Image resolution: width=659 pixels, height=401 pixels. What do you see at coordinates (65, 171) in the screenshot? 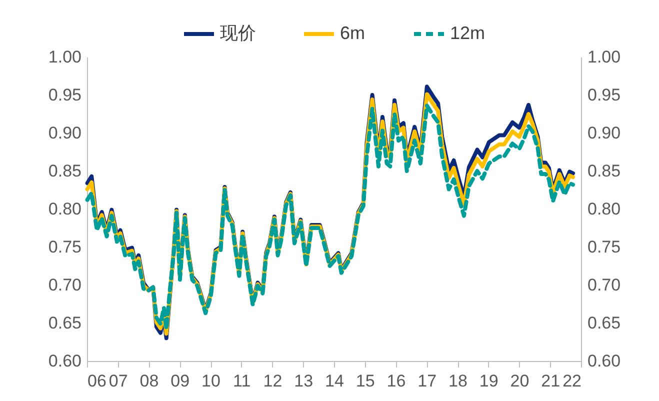
I see `y-tick-label: 0.85` at bounding box center [65, 171].